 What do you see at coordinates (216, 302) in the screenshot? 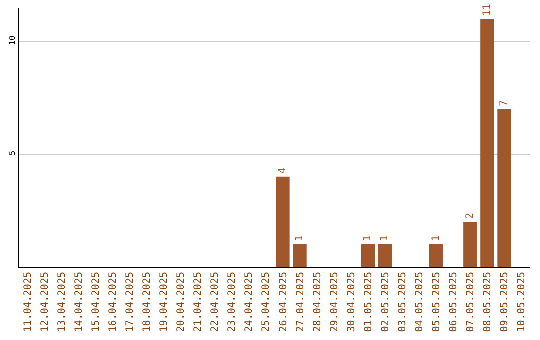
I see `x-tick-label: 22.04.2025` at bounding box center [216, 302].